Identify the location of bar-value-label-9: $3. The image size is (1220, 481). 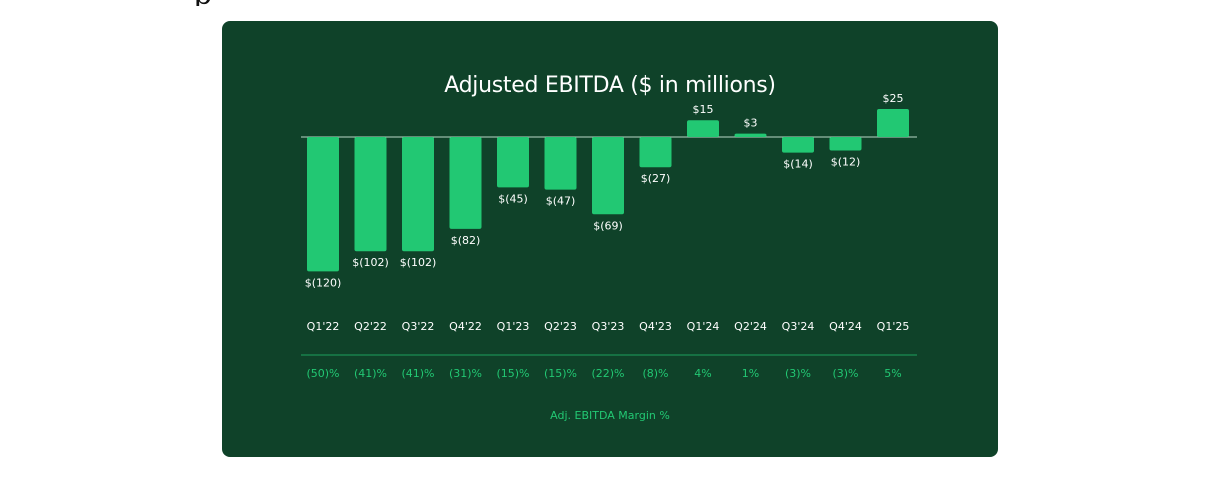
(751, 123).